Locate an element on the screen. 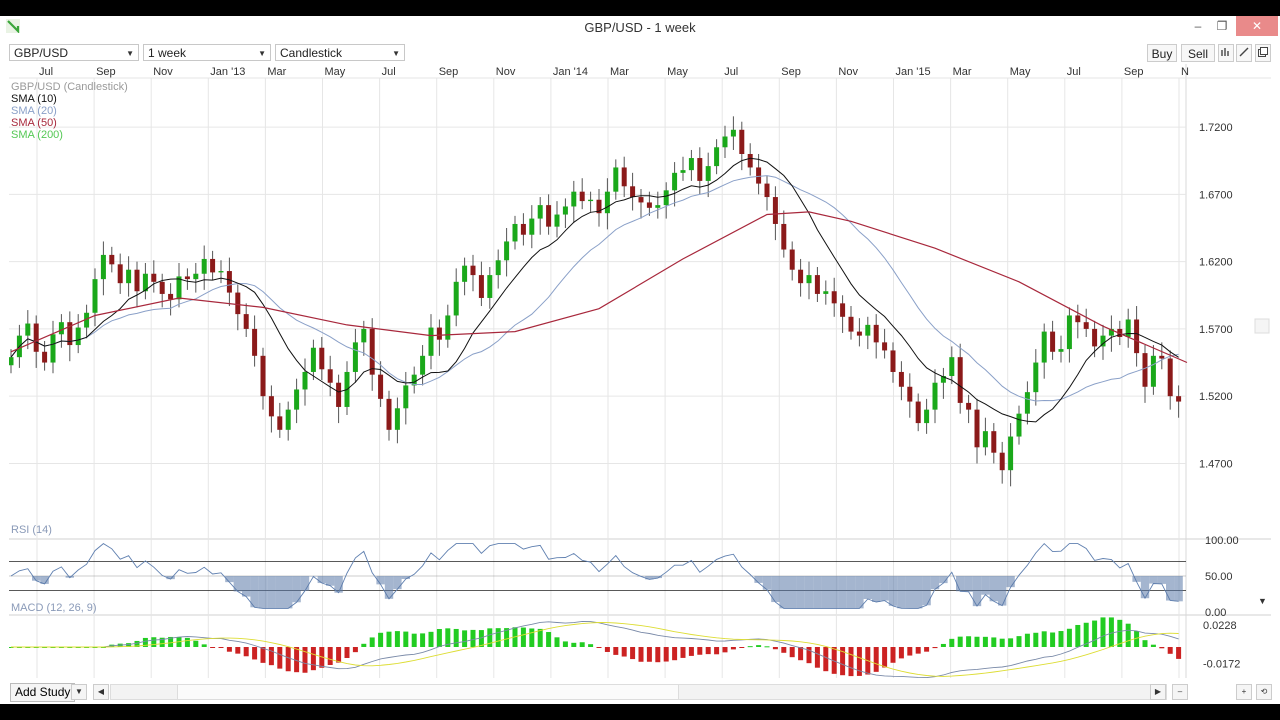 The width and height of the screenshot is (1280, 720). horizontal-scrollbar is located at coordinates (638, 692).